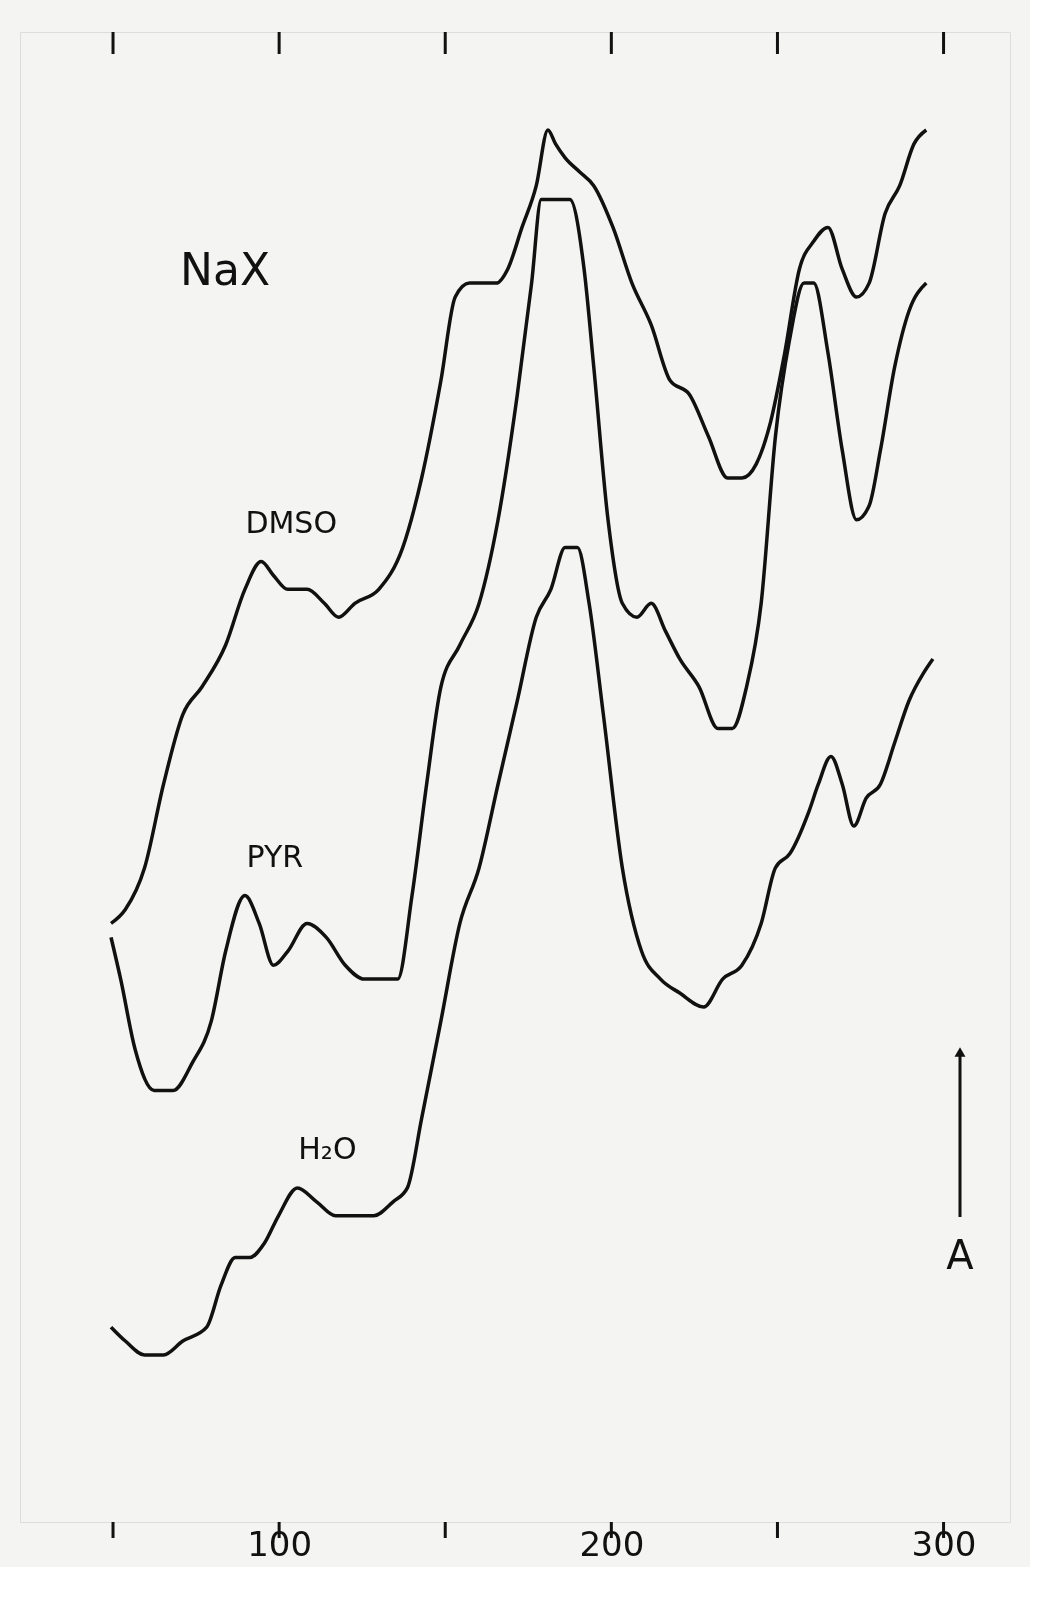 The height and width of the screenshot is (1598, 1056). Describe the element at coordinates (960, 1255) in the screenshot. I see `y-axis-title: A` at that location.